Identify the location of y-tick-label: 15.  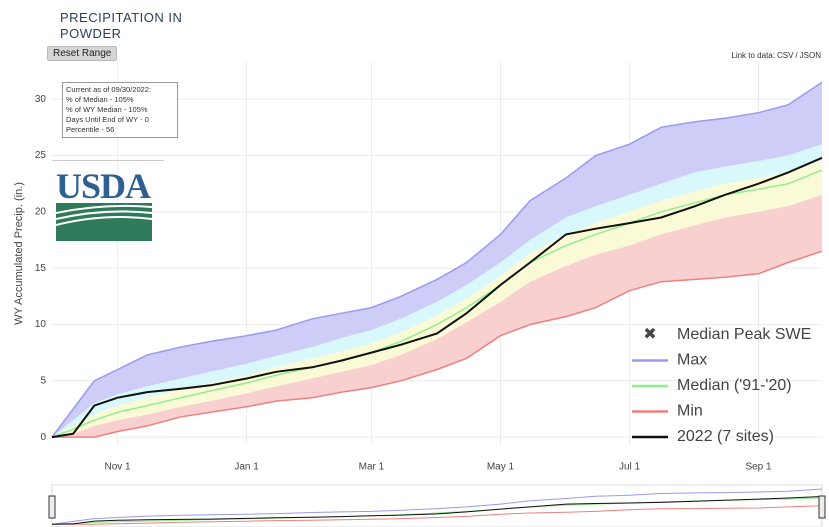
(41, 268).